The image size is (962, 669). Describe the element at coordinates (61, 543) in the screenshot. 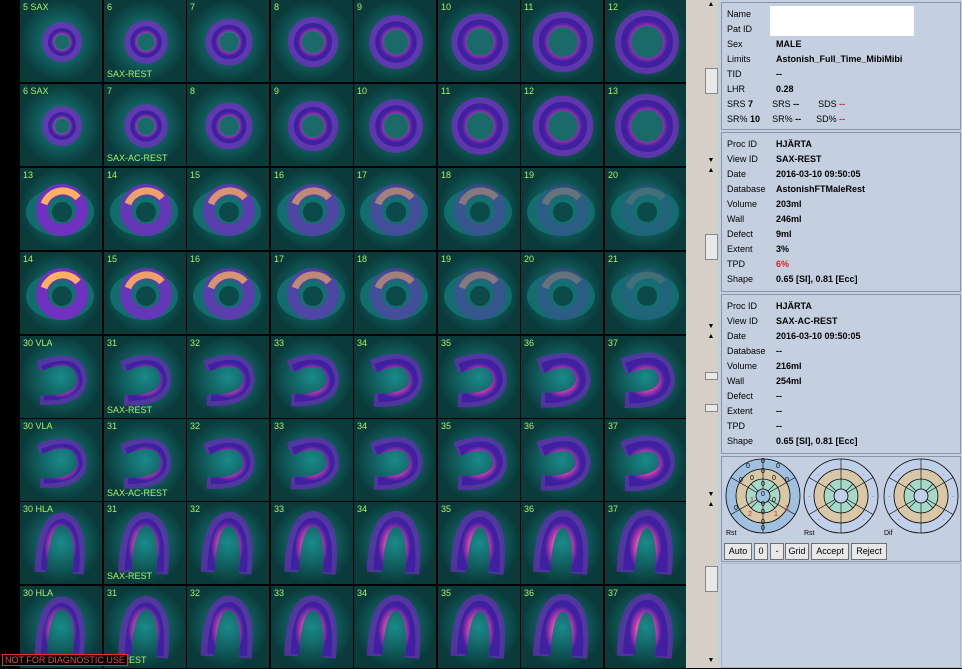

I see `slice-tile: 30 HLA` at that location.